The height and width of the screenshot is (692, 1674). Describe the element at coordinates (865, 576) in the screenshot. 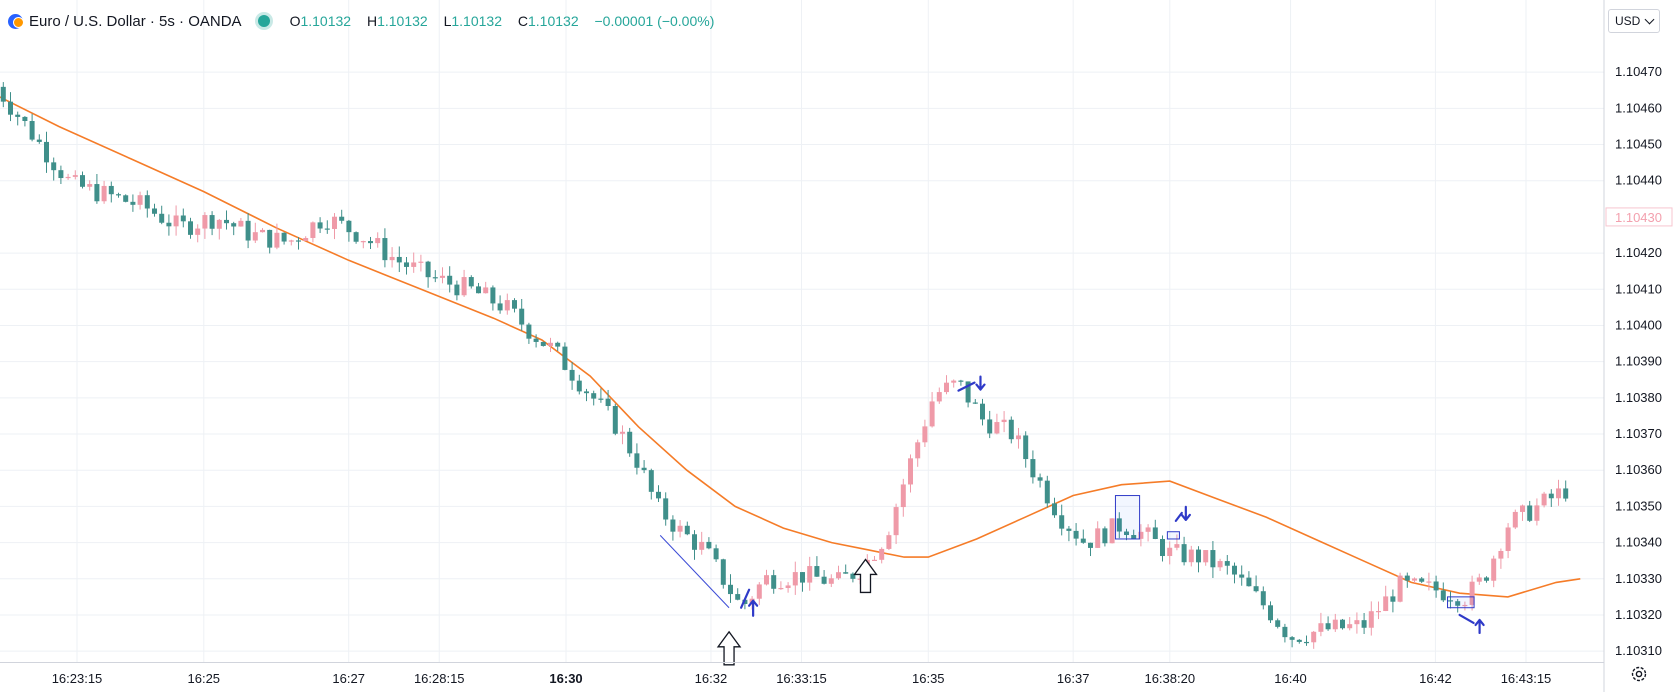

I see `up-arrow-icon` at that location.